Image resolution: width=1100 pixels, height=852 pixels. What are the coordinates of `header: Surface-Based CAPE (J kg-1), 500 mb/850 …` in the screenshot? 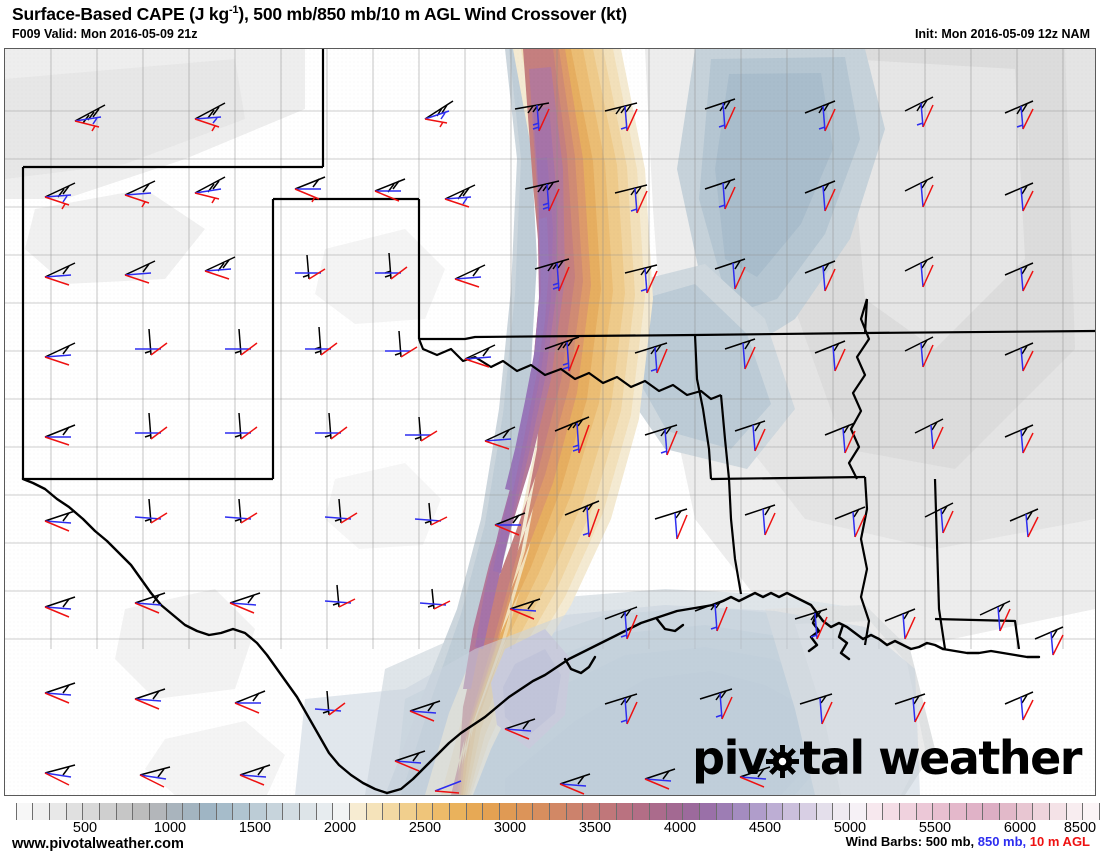 It's located at (550, 24).